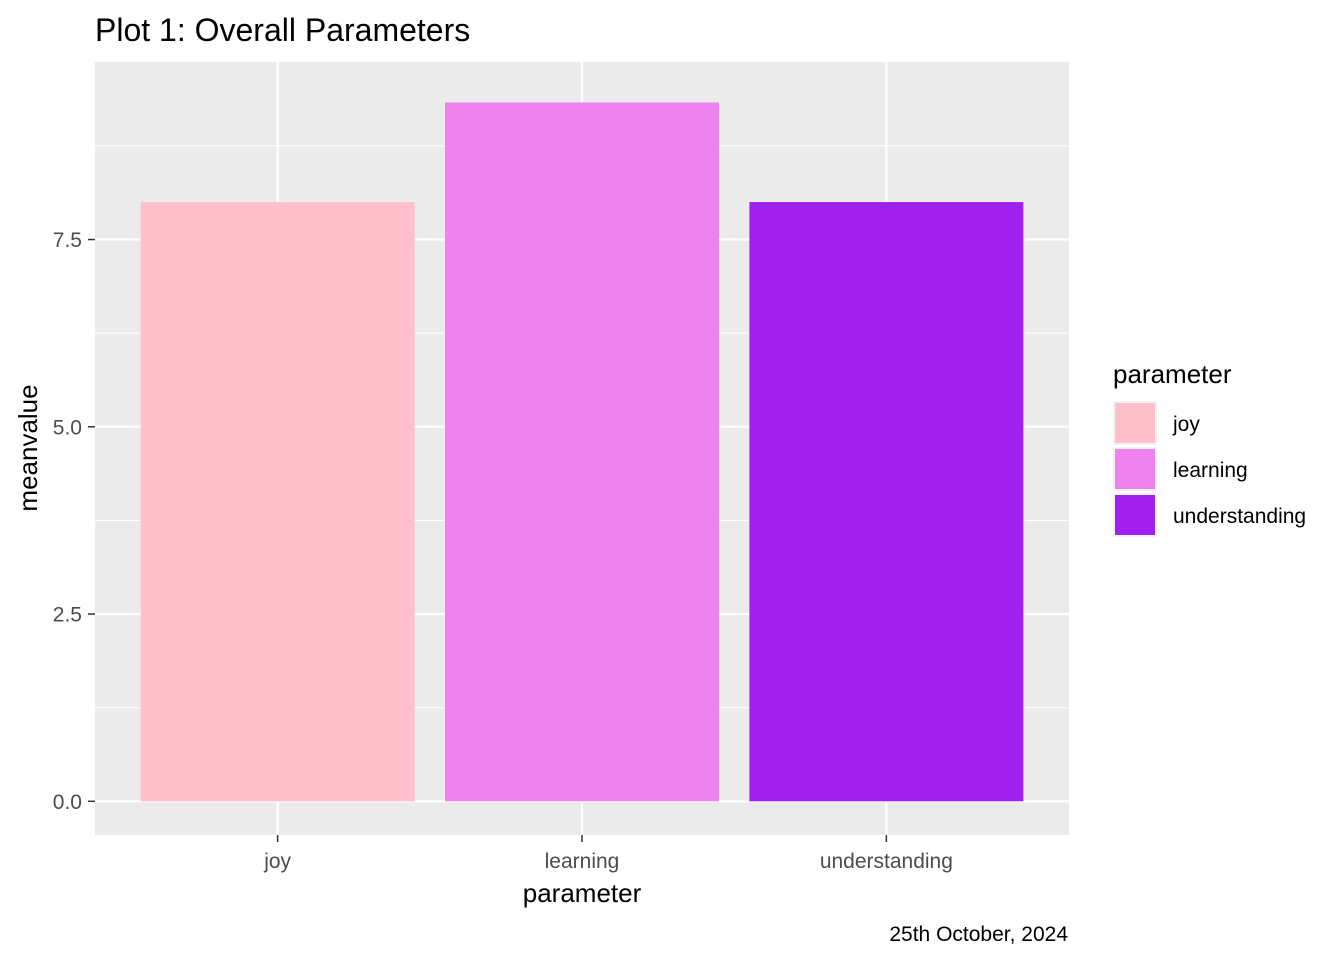 The image size is (1344, 960). What do you see at coordinates (582, 861) in the screenshot?
I see `x-tick-label: learning` at bounding box center [582, 861].